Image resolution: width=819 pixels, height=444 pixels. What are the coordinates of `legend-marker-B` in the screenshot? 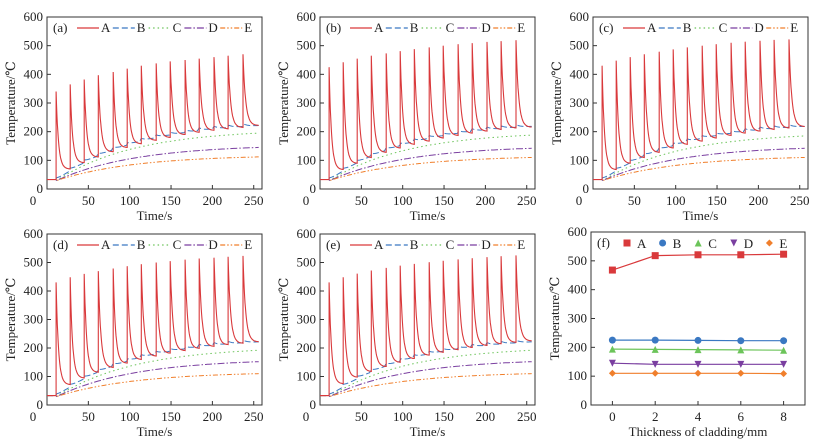 It's located at (663, 243).